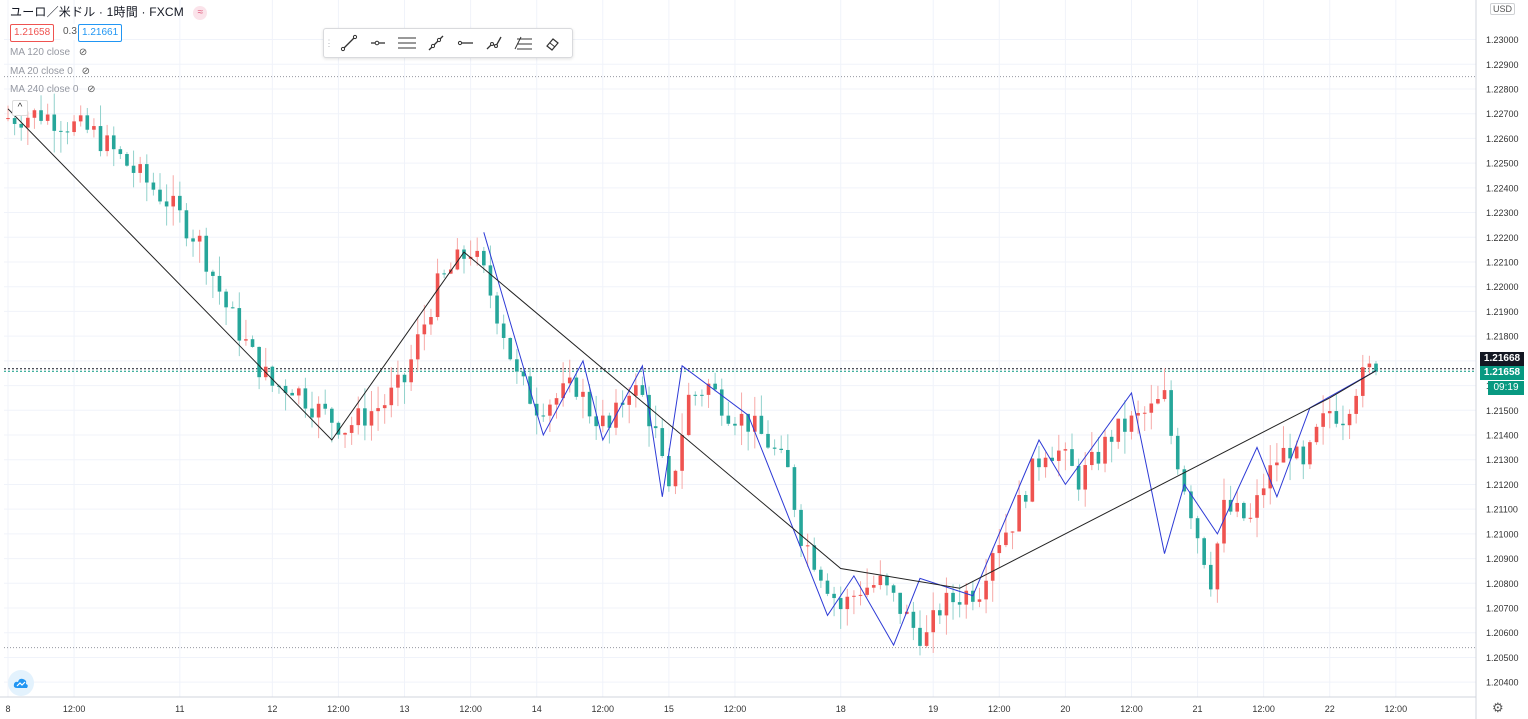 The width and height of the screenshot is (1528, 719). What do you see at coordinates (1502, 609) in the screenshot?
I see `y-tick-label: 1.20700` at bounding box center [1502, 609].